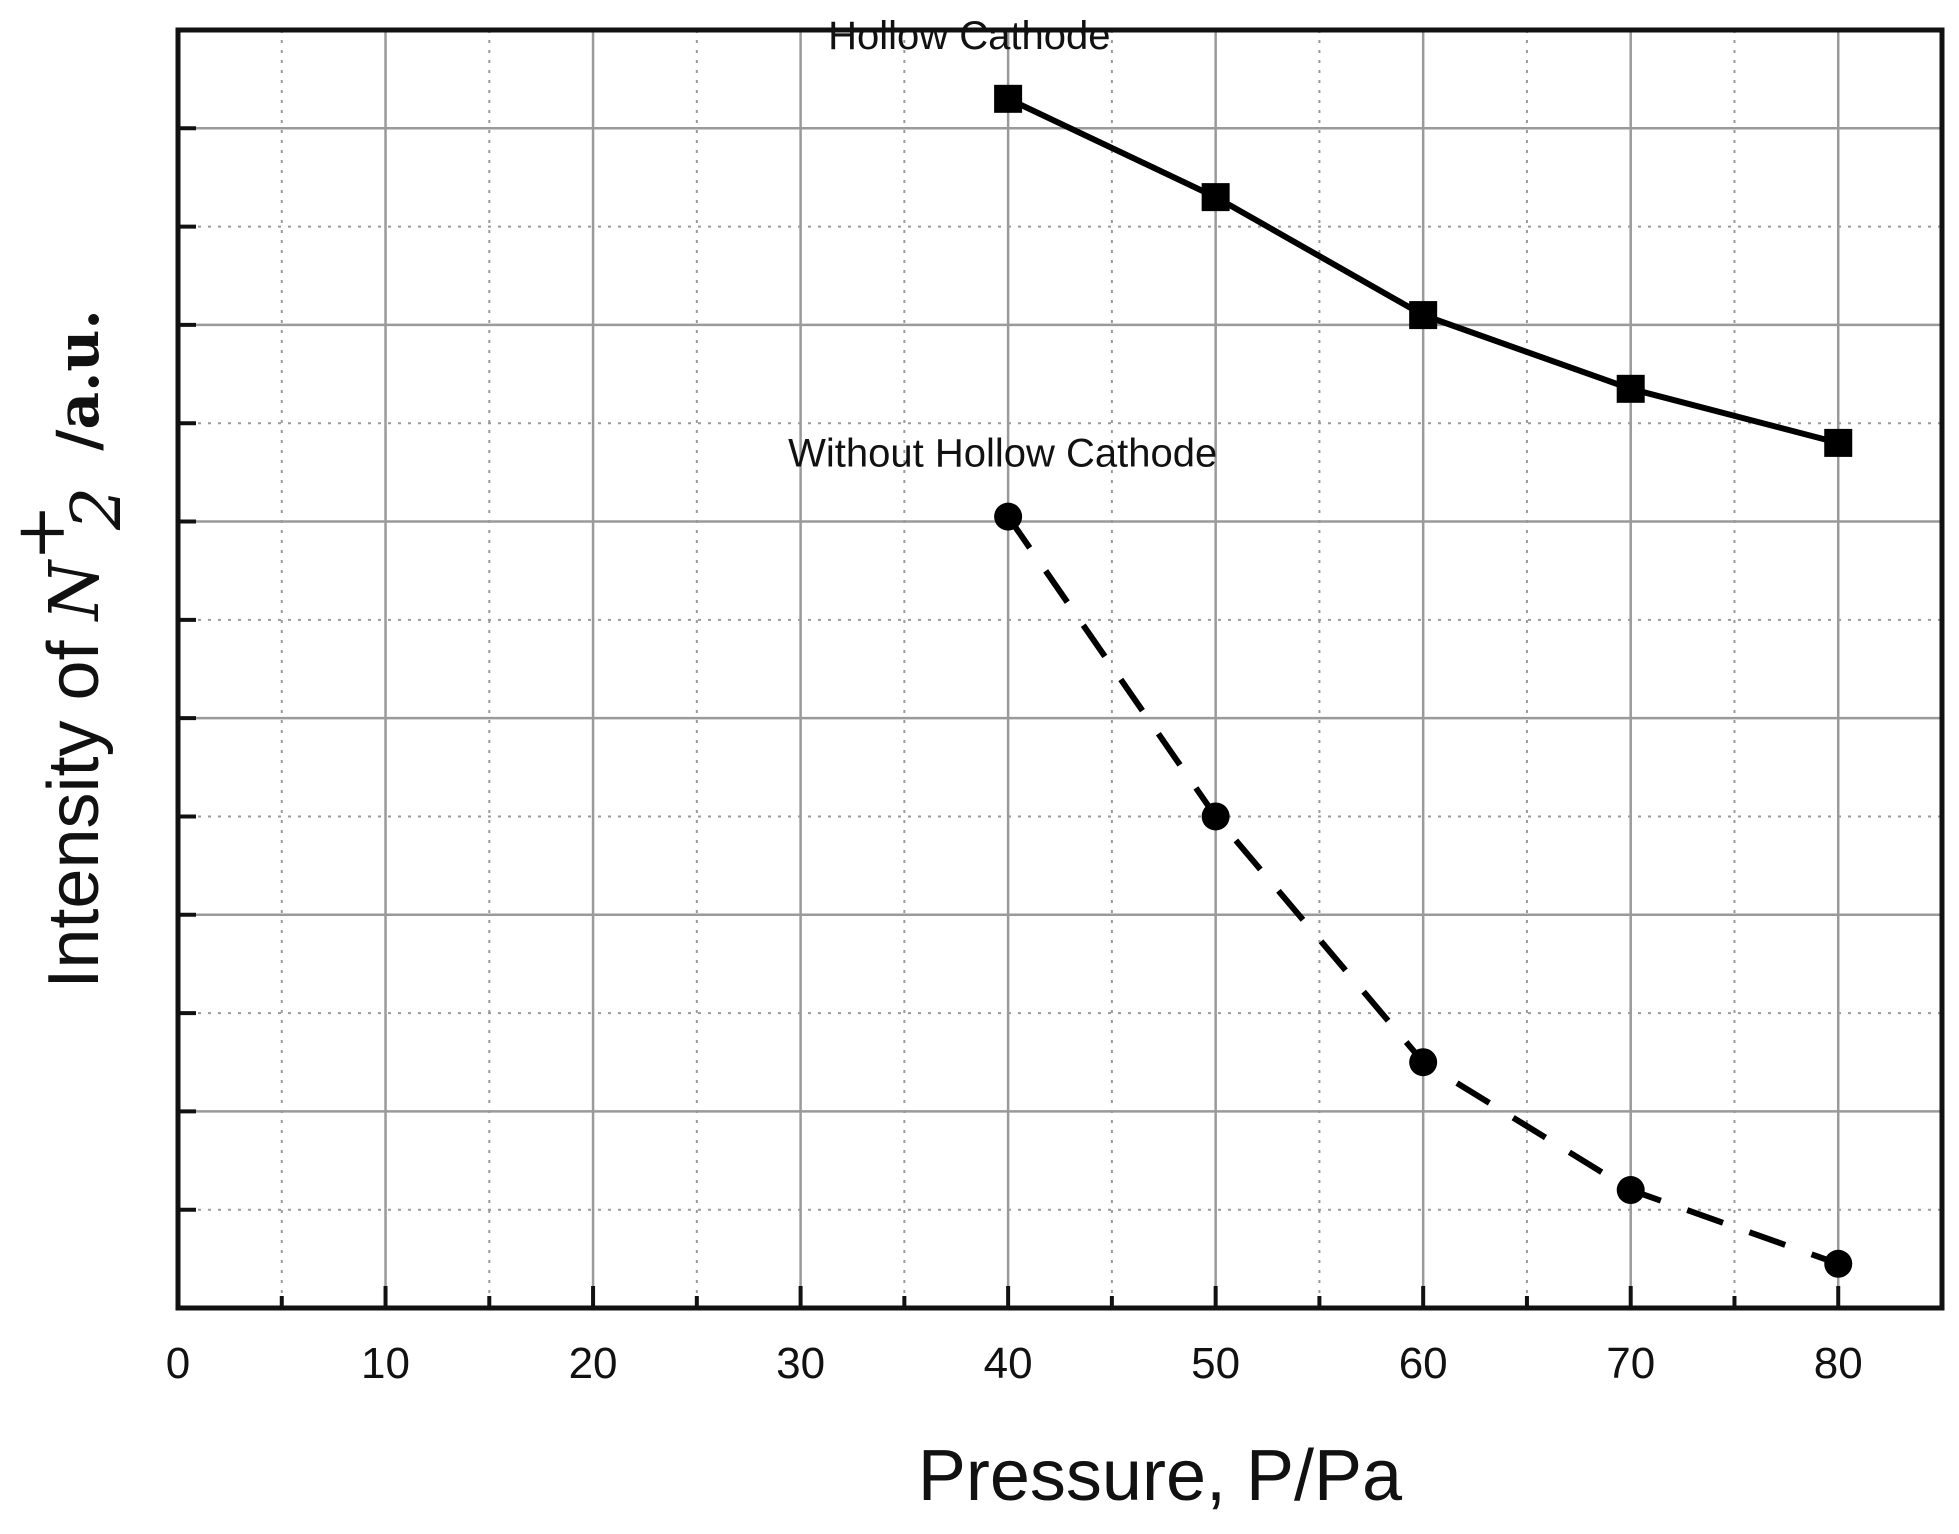  I want to click on series-labels: Hollow Cathode Without Hollow Cathode, so click(1002, 245).